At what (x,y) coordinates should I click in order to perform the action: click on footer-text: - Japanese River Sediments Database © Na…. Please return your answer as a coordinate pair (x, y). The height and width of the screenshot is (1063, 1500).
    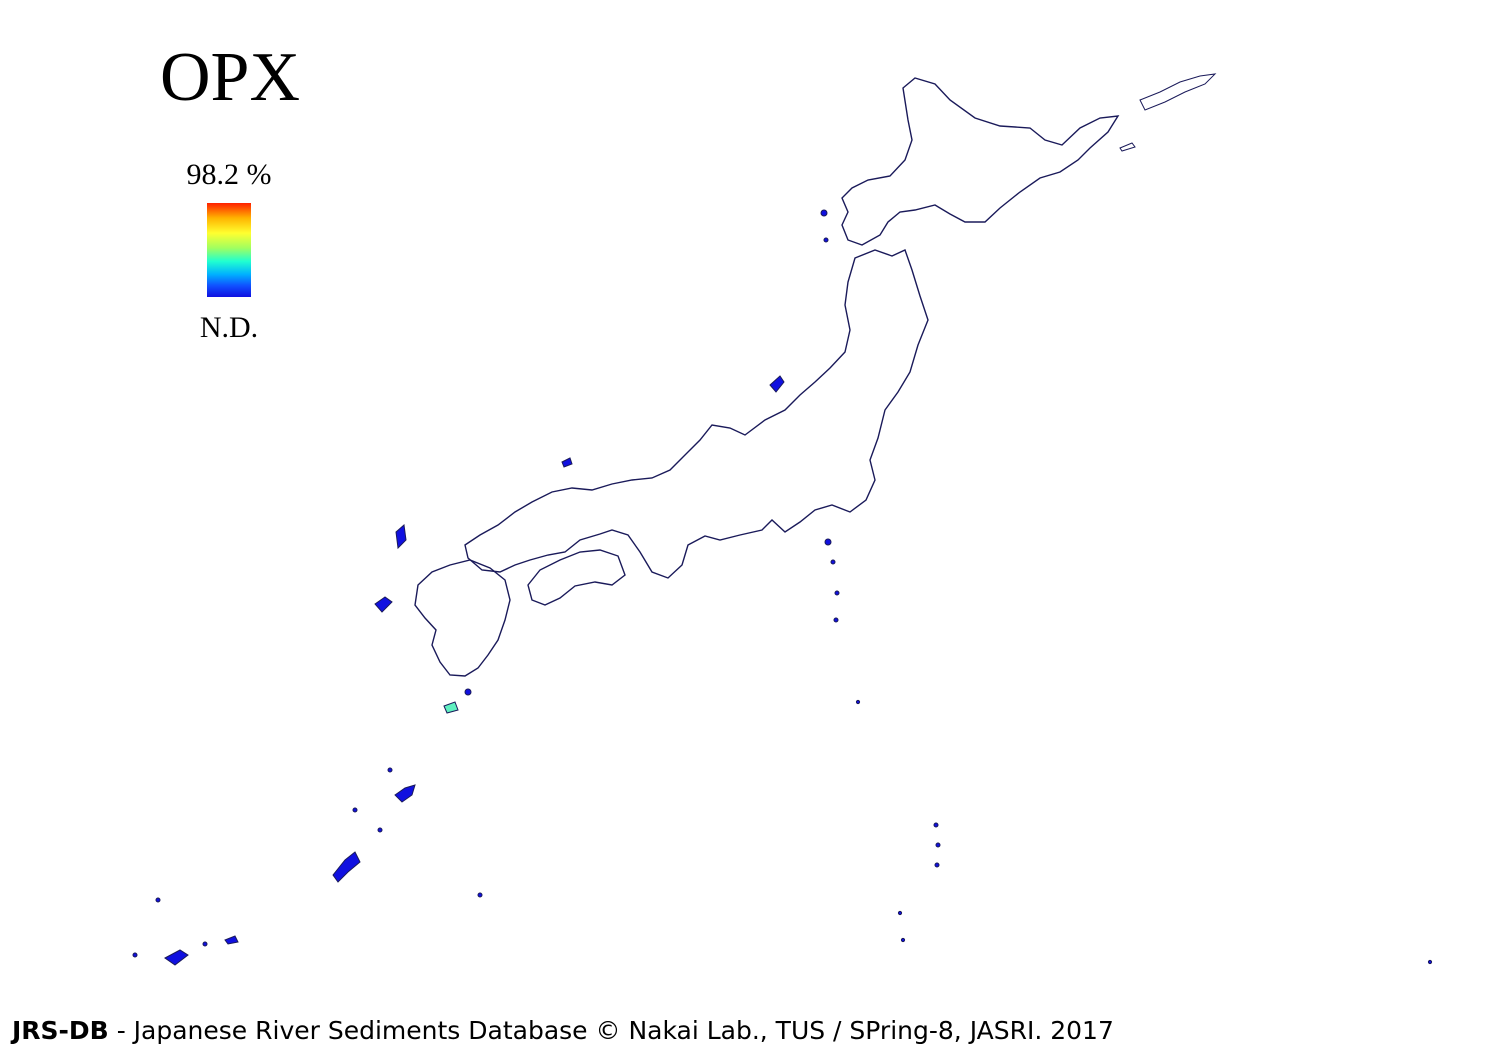
    Looking at the image, I should click on (611, 1030).